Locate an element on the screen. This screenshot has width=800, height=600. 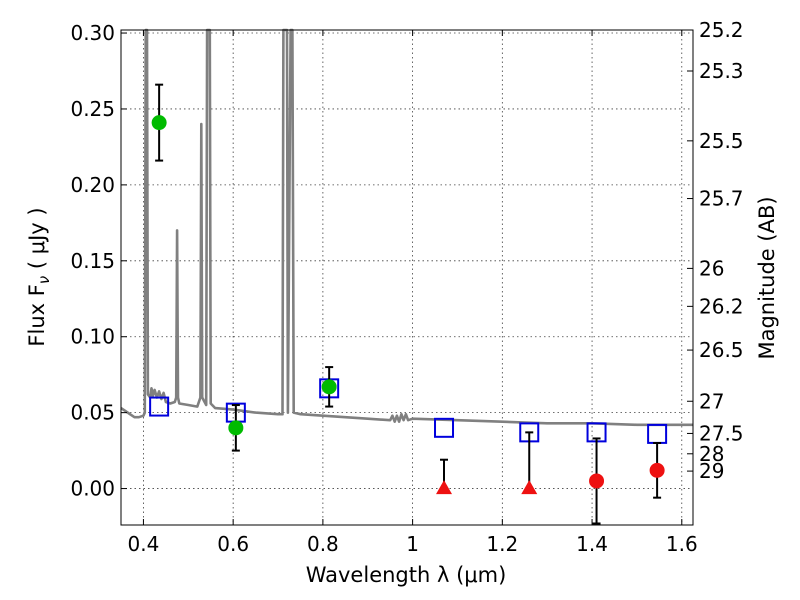
y-tick-label: 0.00 is located at coordinates (92, 489).